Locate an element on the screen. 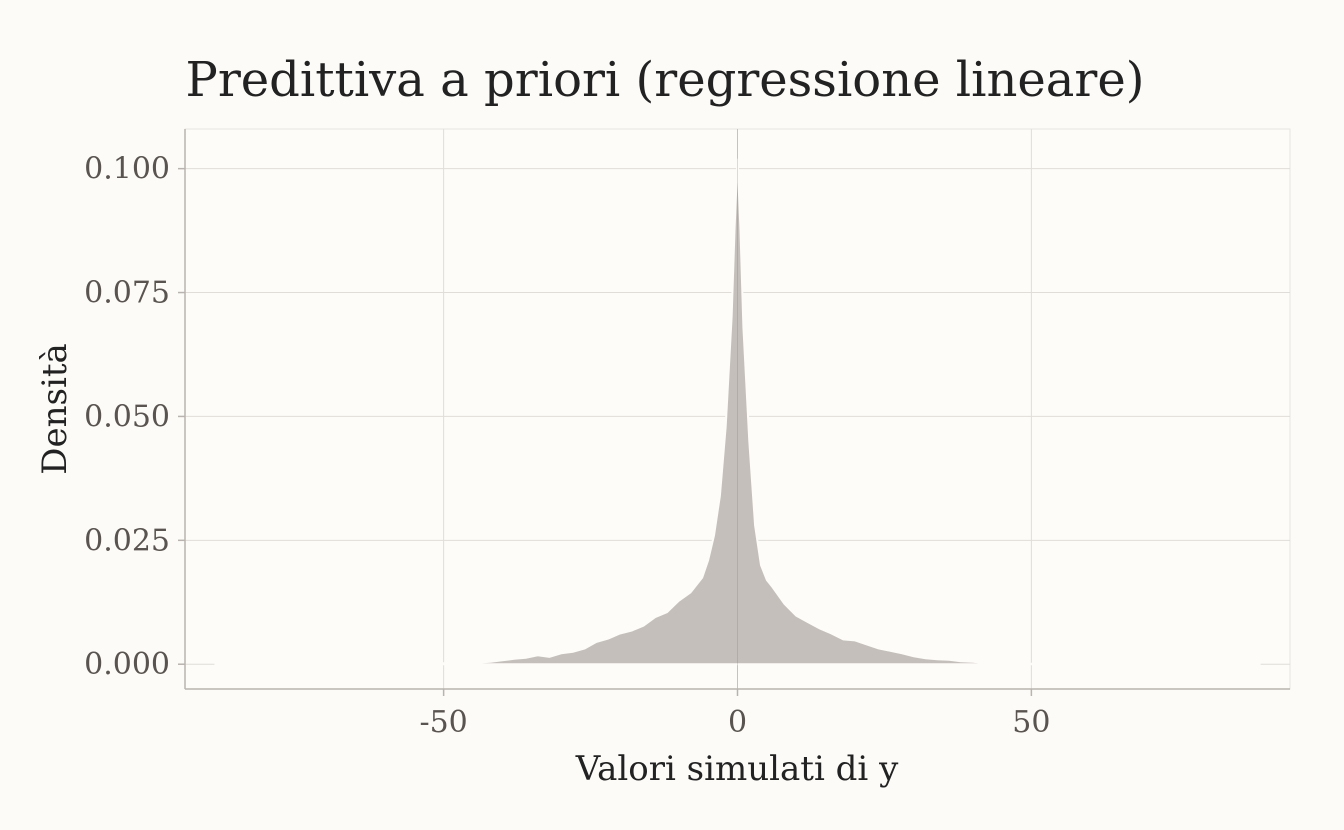 The image size is (1344, 830). x-axis-label: Valori simulati di y is located at coordinates (737, 769).